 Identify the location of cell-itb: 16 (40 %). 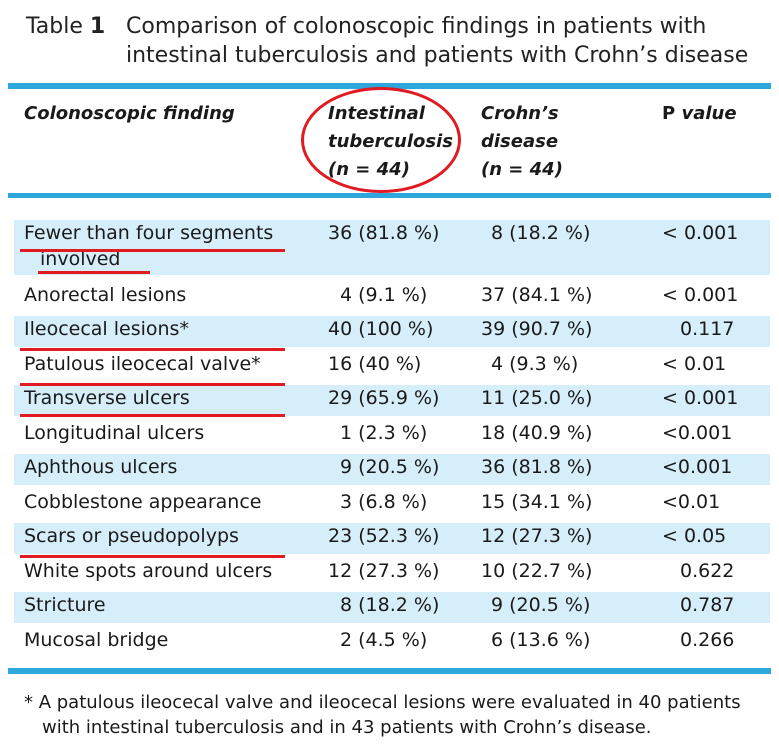
(375, 364).